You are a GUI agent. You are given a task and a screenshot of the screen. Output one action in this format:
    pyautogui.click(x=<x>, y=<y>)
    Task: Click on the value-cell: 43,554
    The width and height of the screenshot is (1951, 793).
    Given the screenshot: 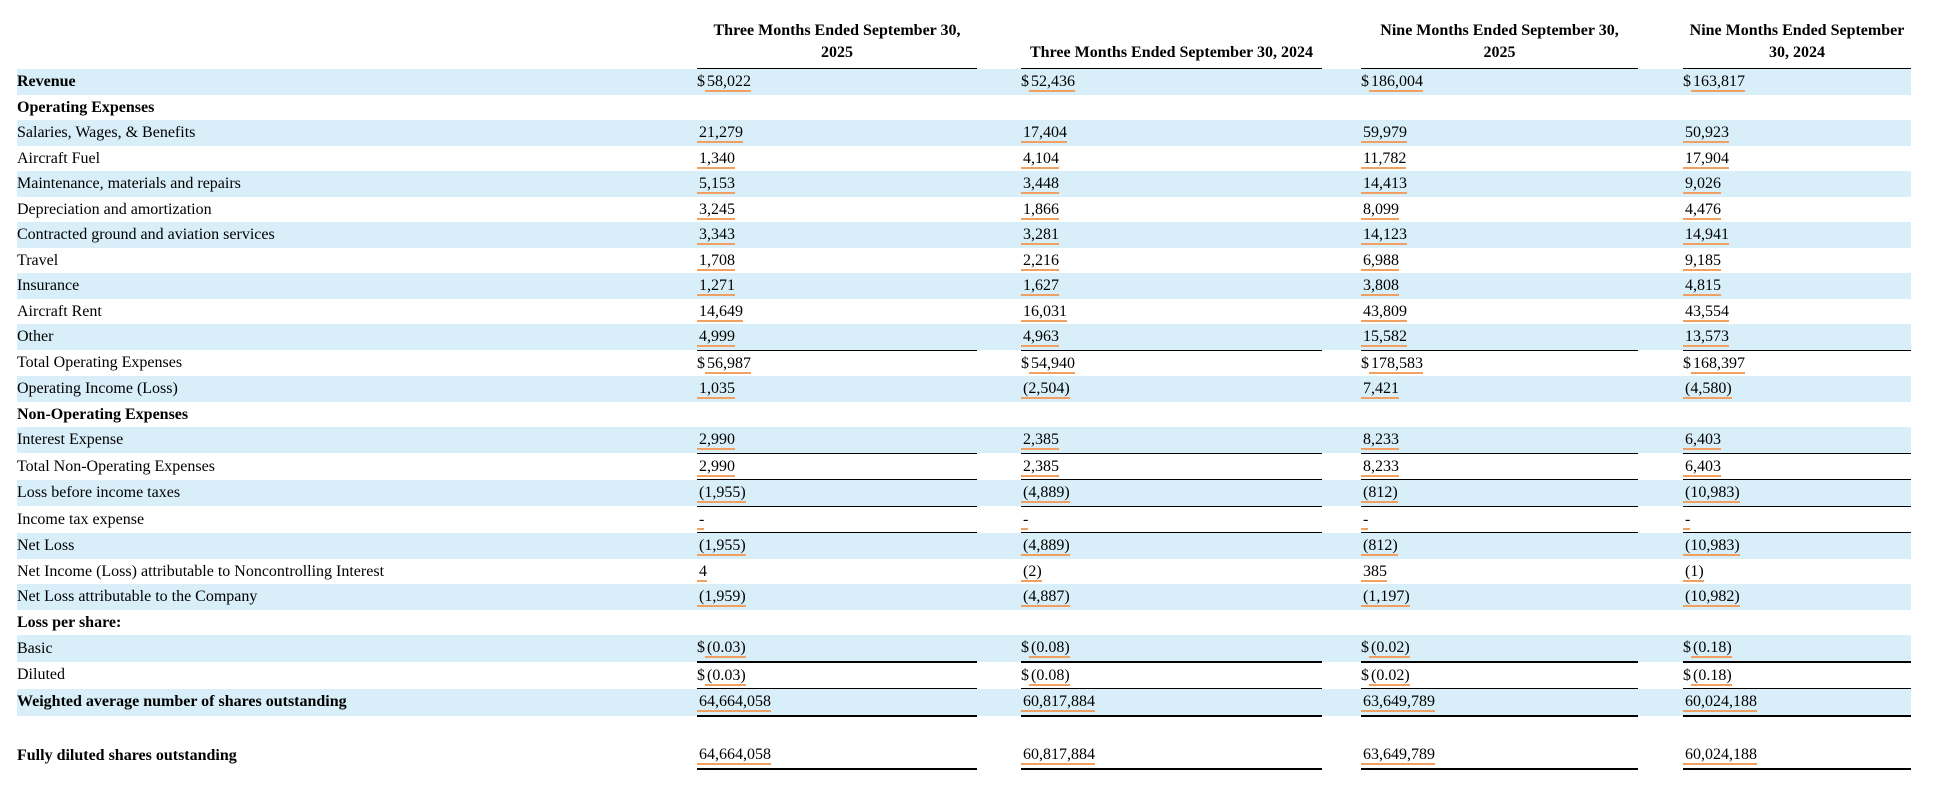 What is the action you would take?
    pyautogui.click(x=1797, y=312)
    